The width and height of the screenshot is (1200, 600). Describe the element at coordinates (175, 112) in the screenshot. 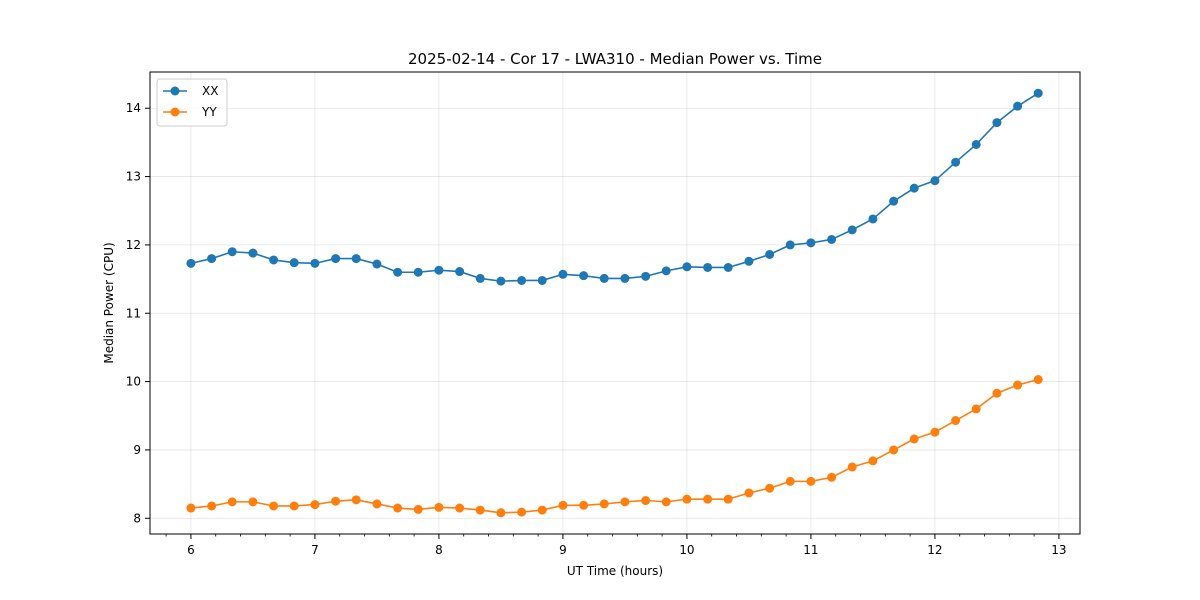

I see `legend-marker-yy` at that location.